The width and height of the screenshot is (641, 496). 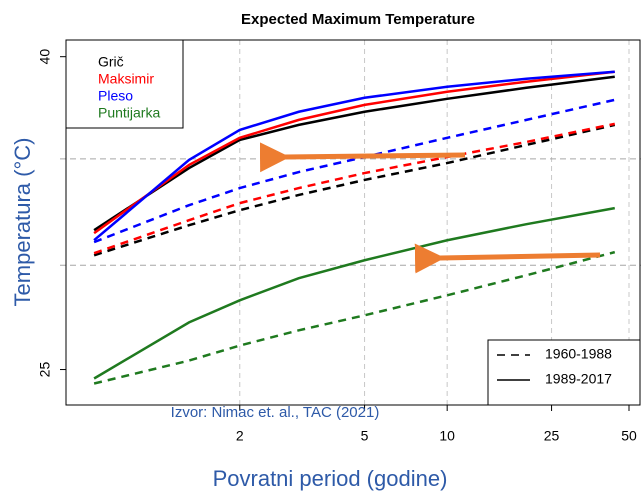 I want to click on y-tick-label: 40, so click(x=45, y=57).